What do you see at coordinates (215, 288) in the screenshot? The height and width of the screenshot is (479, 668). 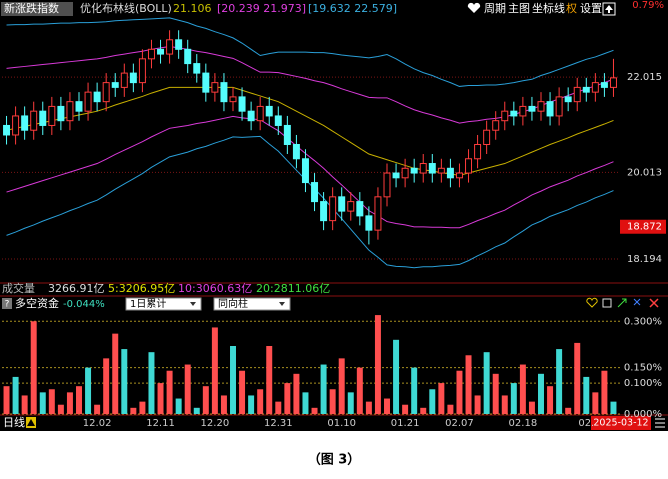 I see `volume-ma10: 10:3060.63亿` at bounding box center [215, 288].